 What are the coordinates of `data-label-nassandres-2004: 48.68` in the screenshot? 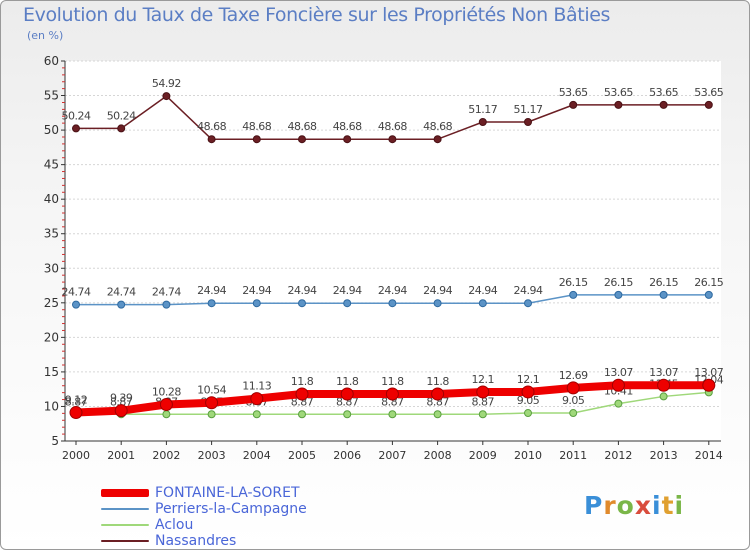 It's located at (256, 126).